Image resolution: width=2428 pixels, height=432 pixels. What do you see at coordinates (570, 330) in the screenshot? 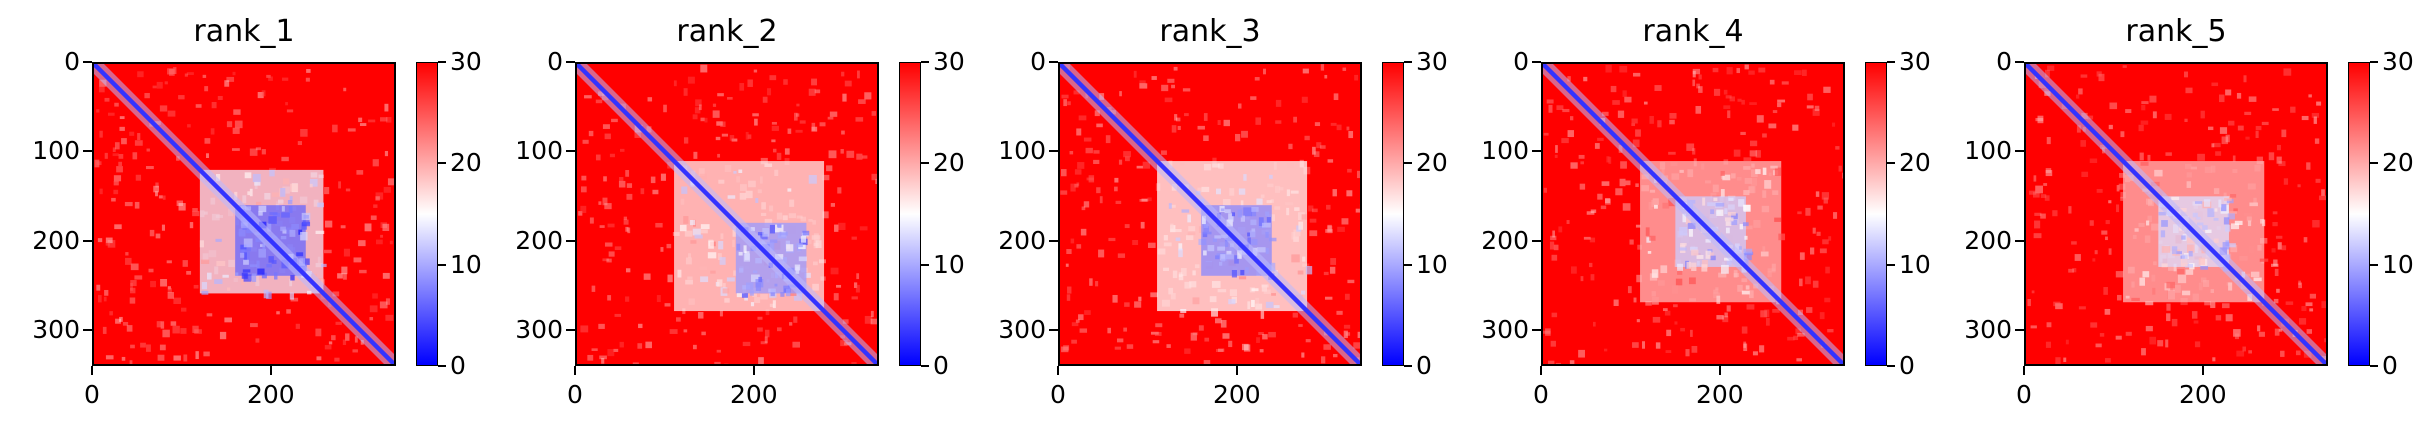
I see `y-tick` at bounding box center [570, 330].